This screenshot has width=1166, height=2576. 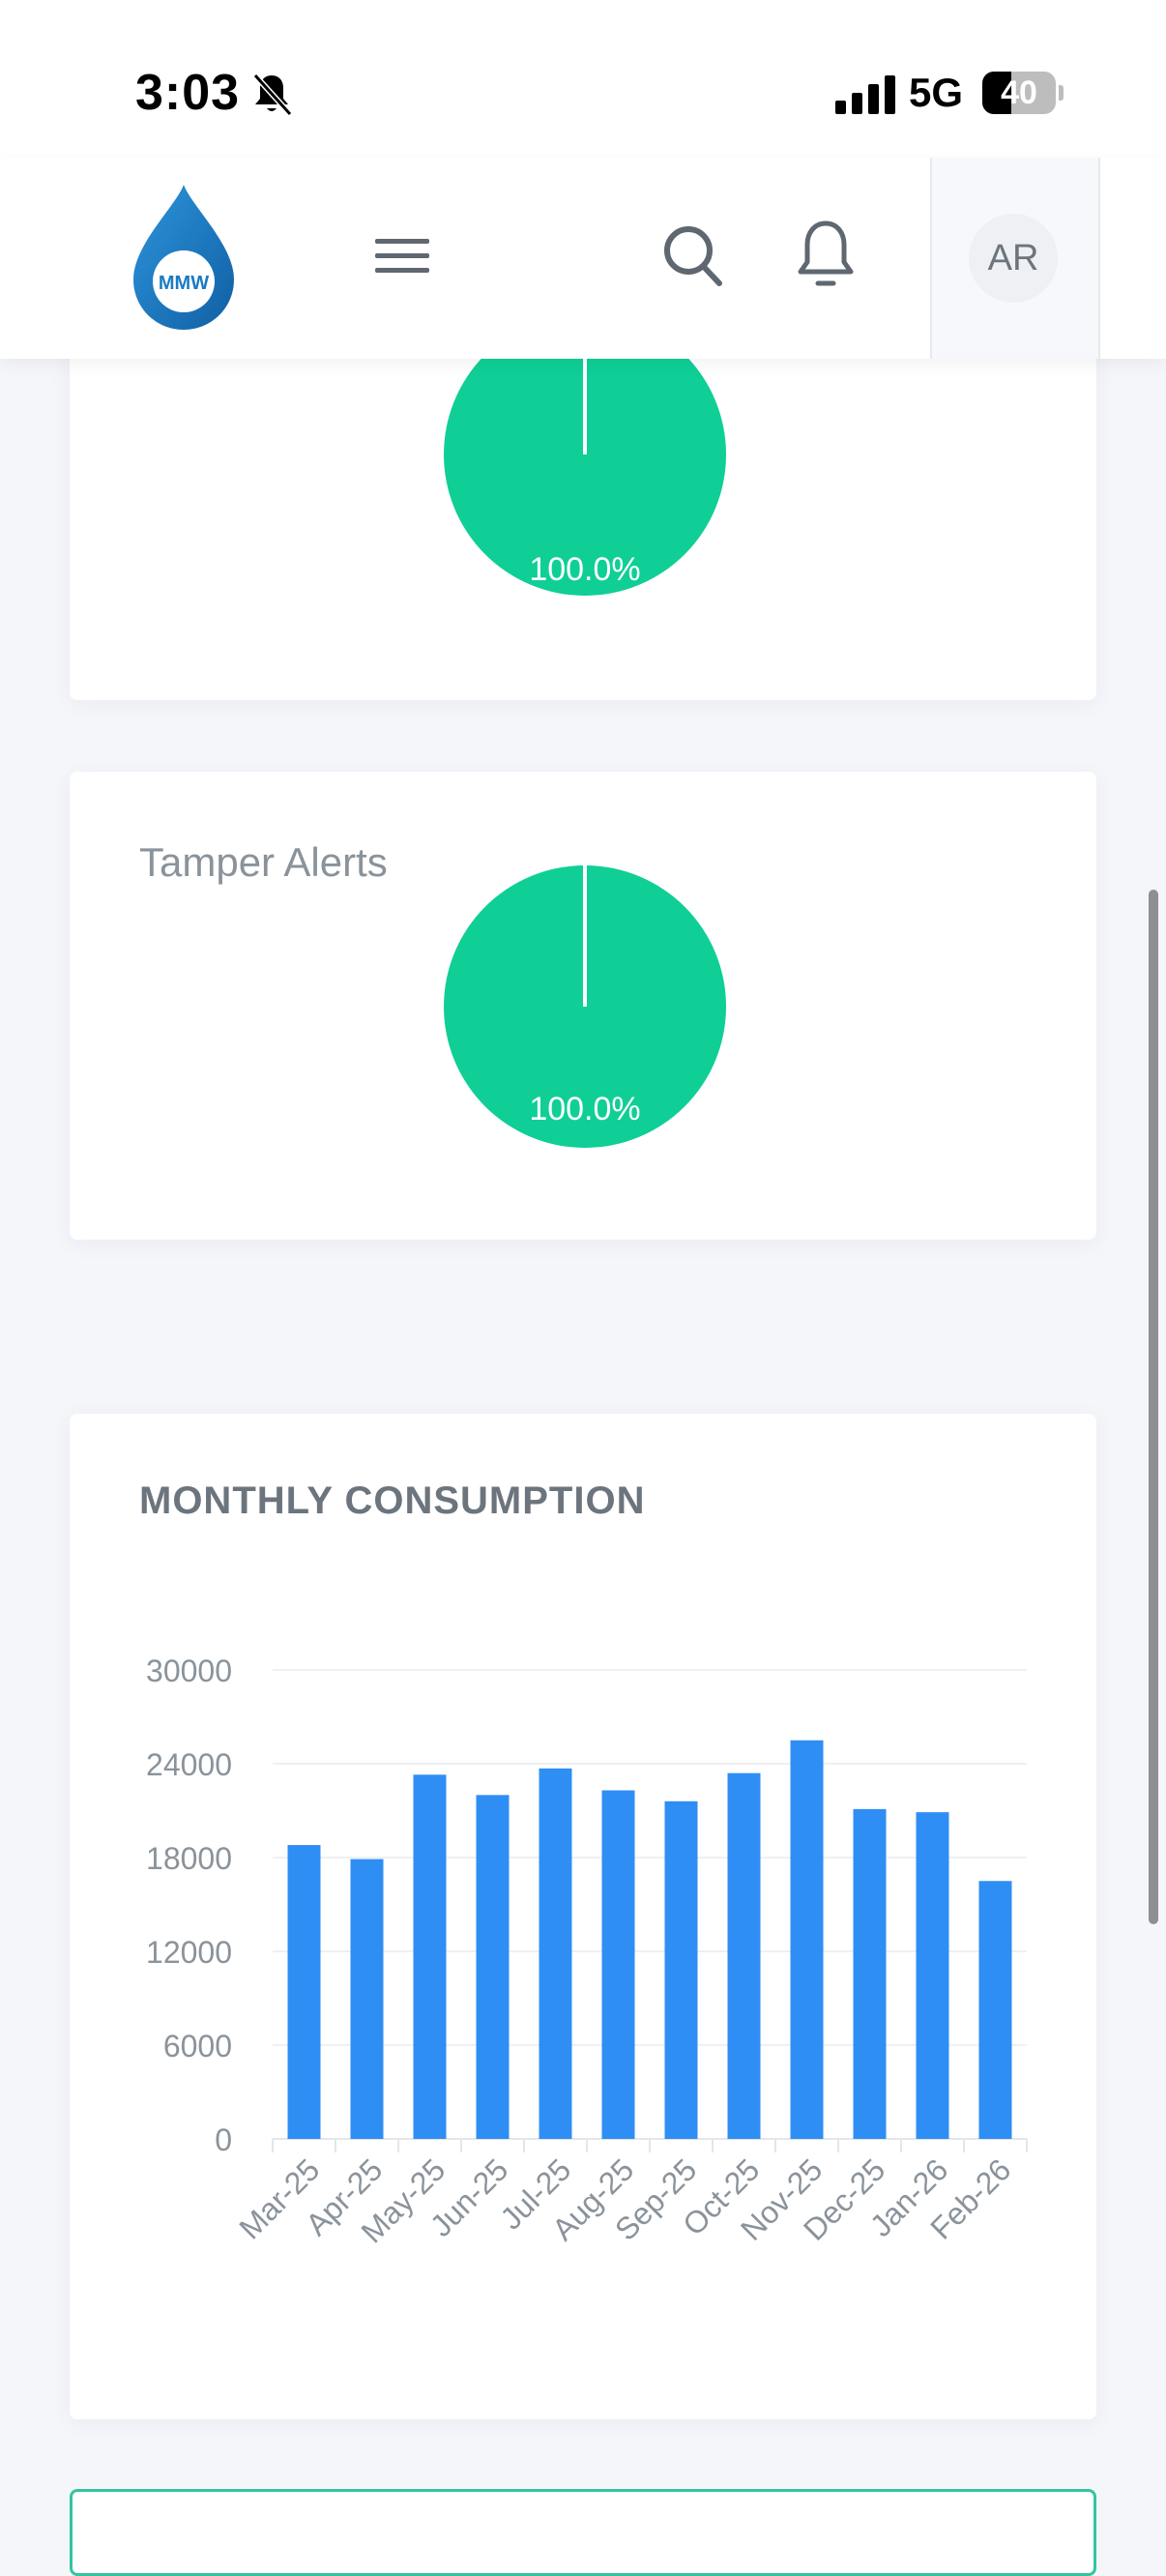 What do you see at coordinates (826, 254) in the screenshot?
I see `bell-icon` at bounding box center [826, 254].